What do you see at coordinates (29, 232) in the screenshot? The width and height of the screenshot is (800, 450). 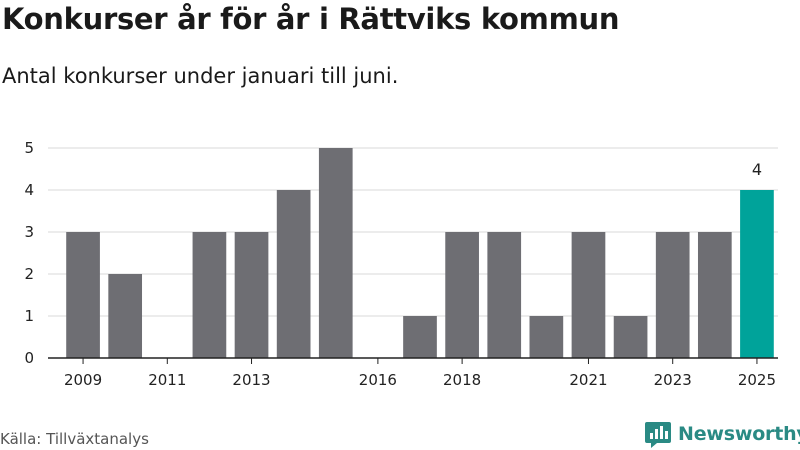 I see `y-tick-label: 3` at bounding box center [29, 232].